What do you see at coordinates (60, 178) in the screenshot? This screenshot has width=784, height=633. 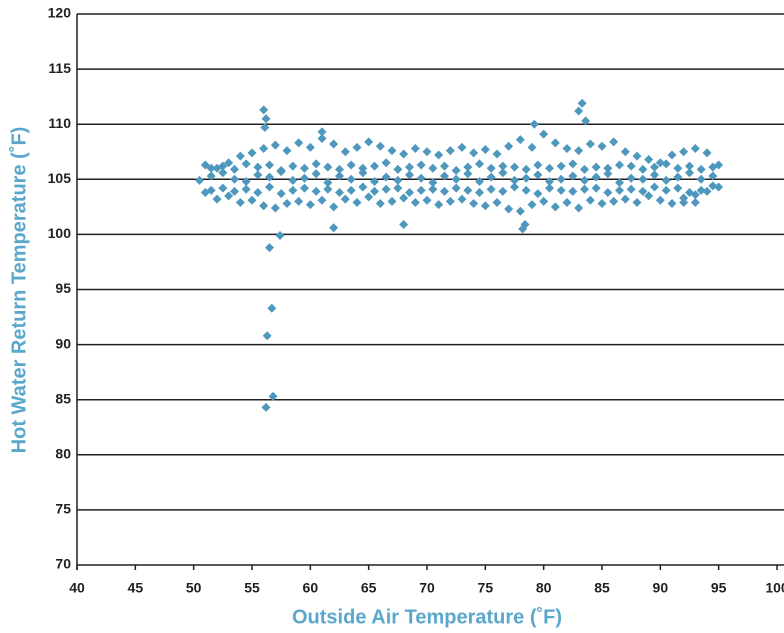 I see `y-tick-label: 105` at bounding box center [60, 178].